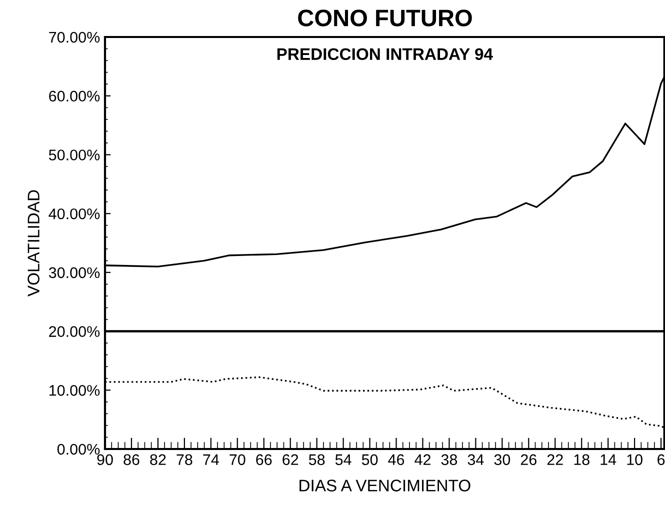 The image size is (665, 523). Describe the element at coordinates (264, 460) in the screenshot. I see `x-tick-label: 66` at that location.